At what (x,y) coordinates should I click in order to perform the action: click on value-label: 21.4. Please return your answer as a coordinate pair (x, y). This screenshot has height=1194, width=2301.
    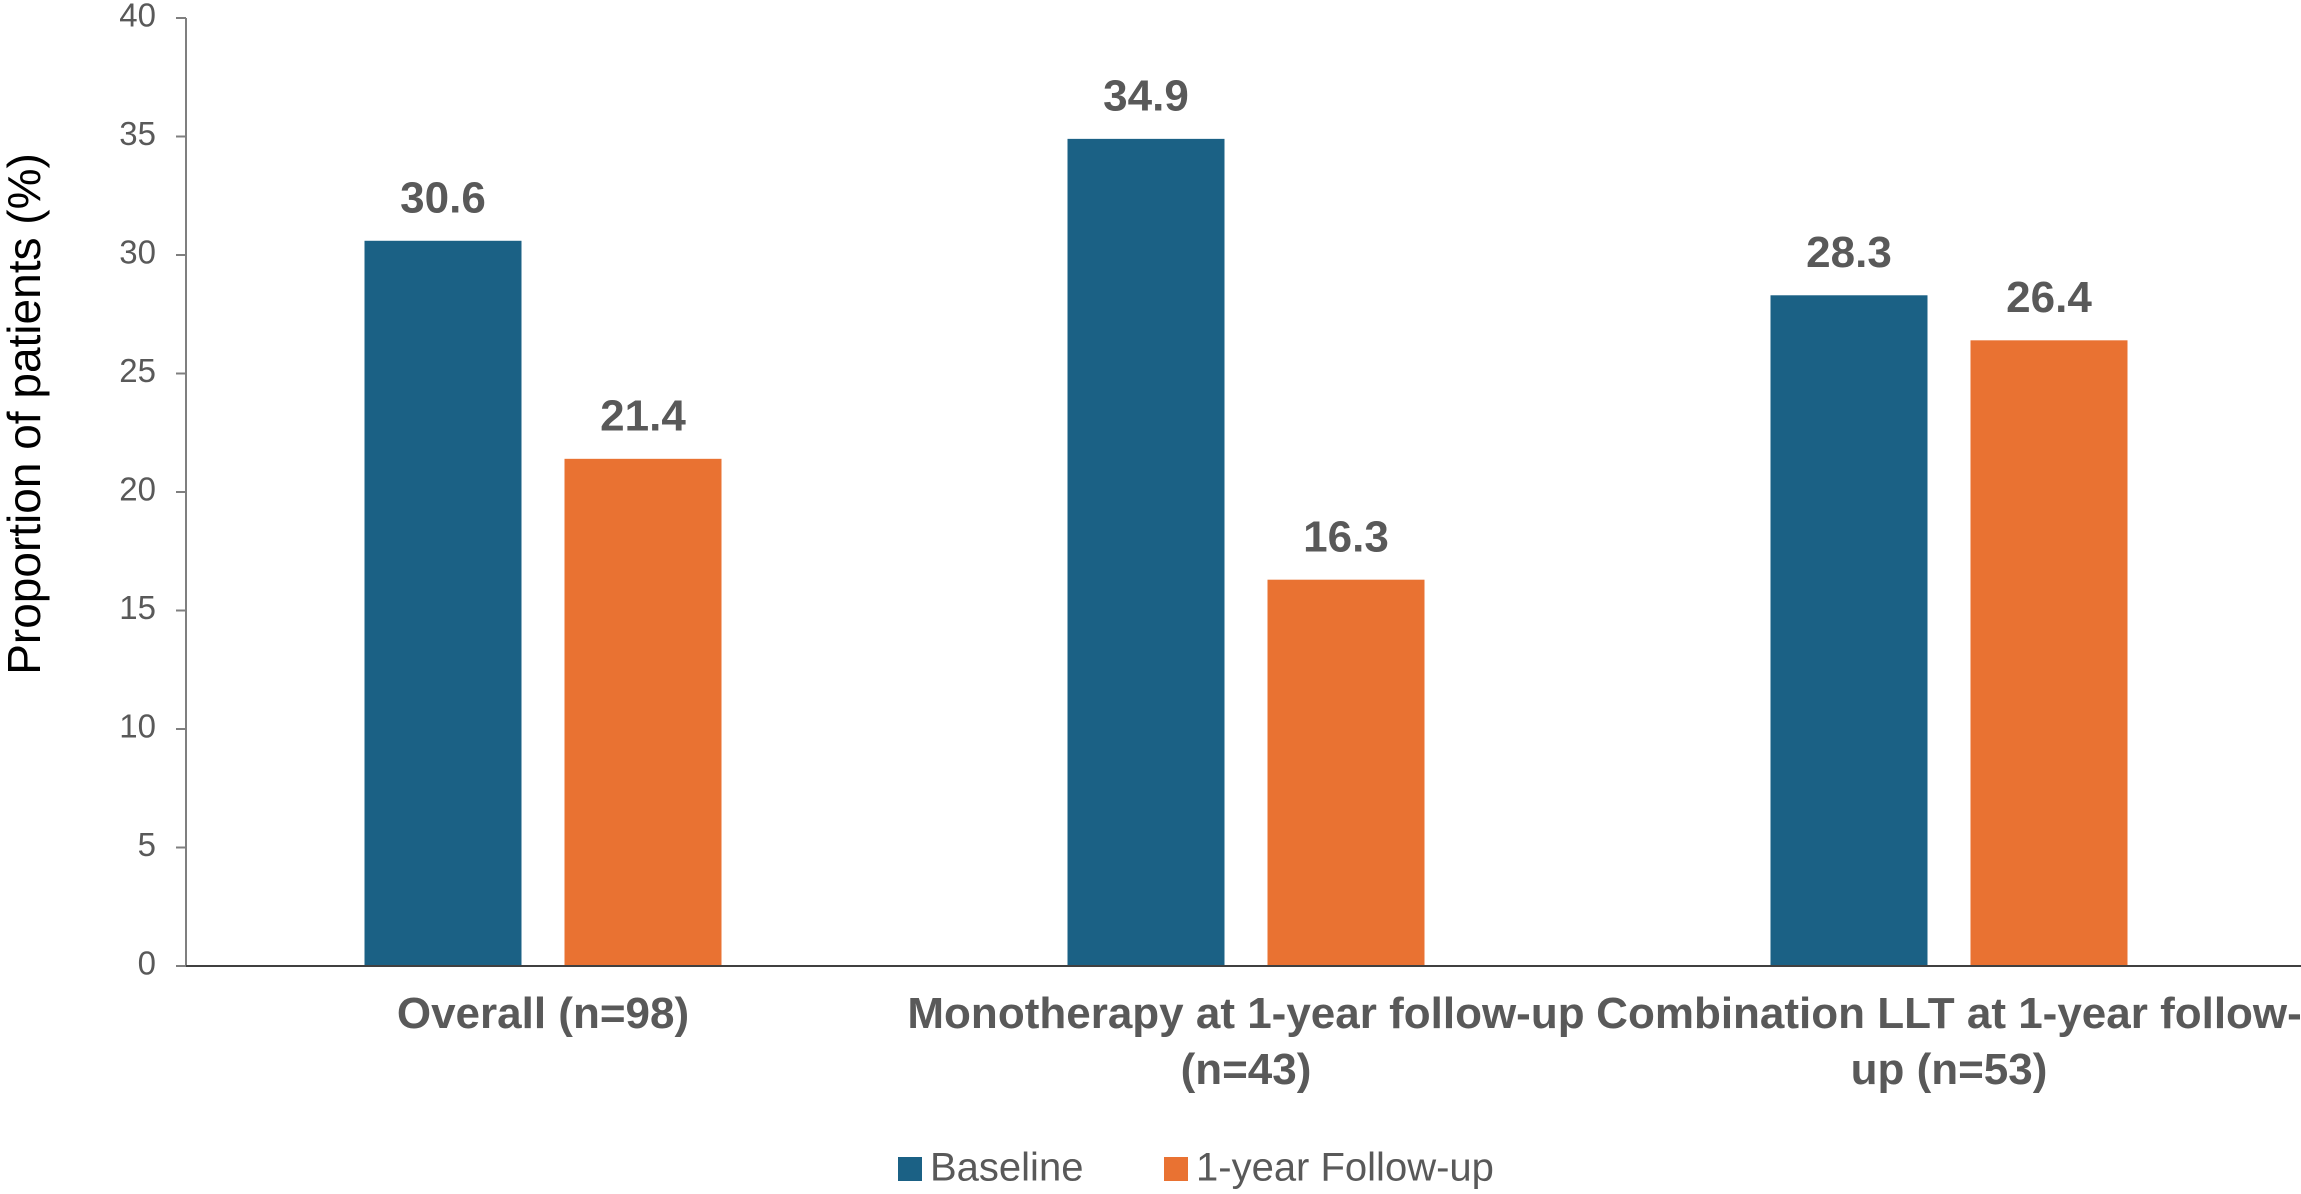
    Looking at the image, I should click on (643, 415).